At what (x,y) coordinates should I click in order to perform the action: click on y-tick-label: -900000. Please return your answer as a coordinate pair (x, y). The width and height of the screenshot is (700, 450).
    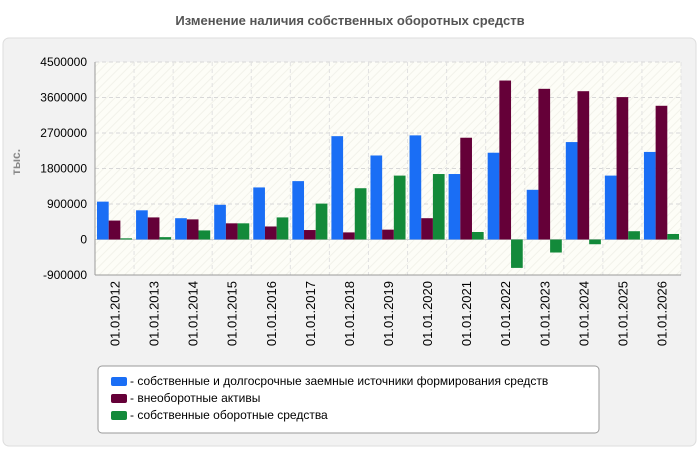
    Looking at the image, I should click on (65, 275).